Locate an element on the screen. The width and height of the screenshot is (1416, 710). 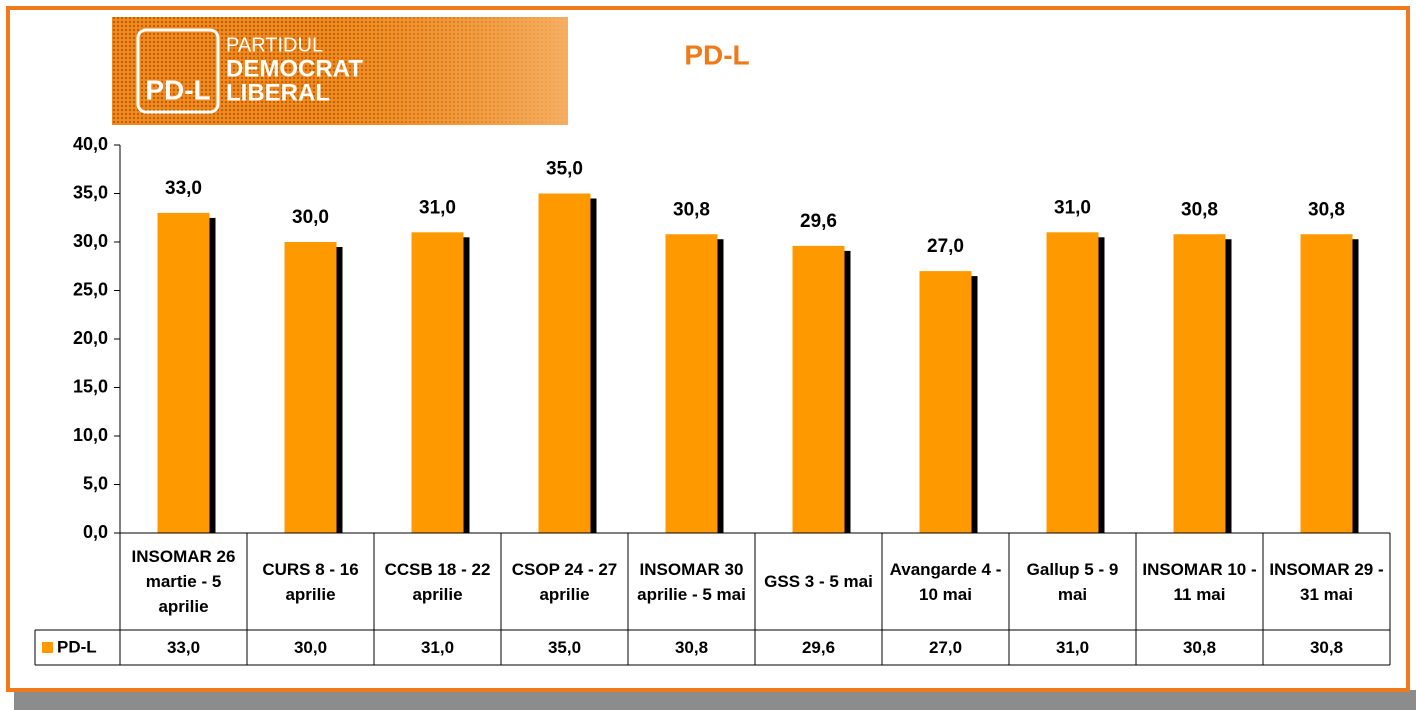
y-tick-label: 40,0 is located at coordinates (90, 144).